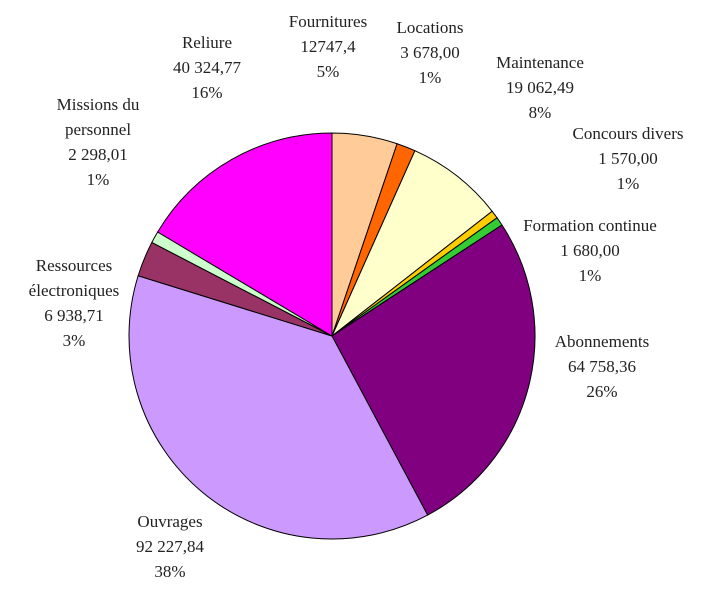 Image resolution: width=704 pixels, height=594 pixels. I want to click on value-label: 3 678,00, so click(430, 52).